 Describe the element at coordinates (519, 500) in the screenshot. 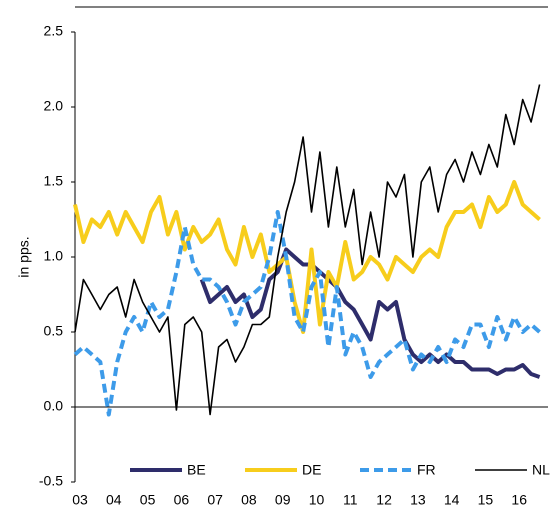

I see `x-tick-label: 16` at that location.